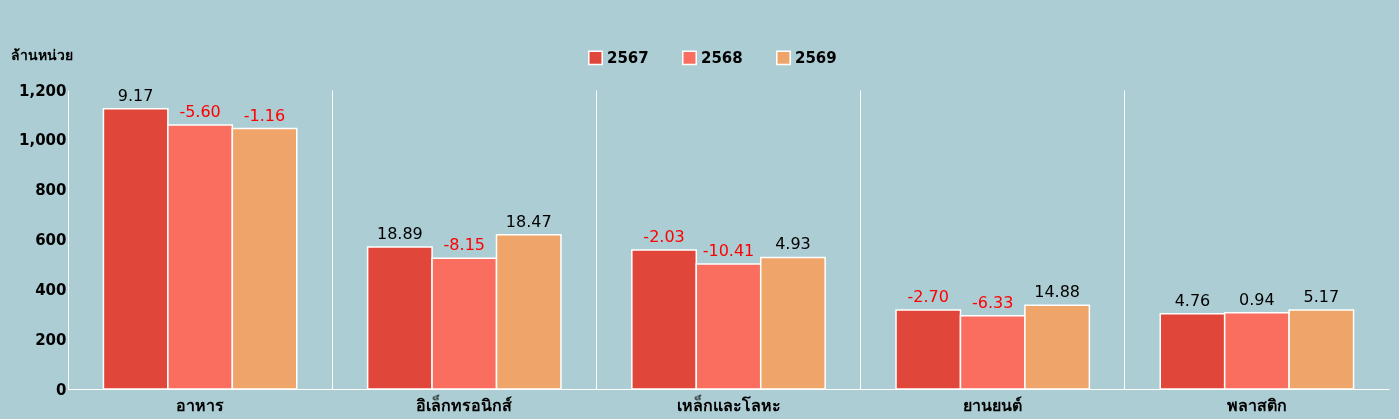  Describe the element at coordinates (728, 250) in the screenshot. I see `annotation: -10.41` at that location.